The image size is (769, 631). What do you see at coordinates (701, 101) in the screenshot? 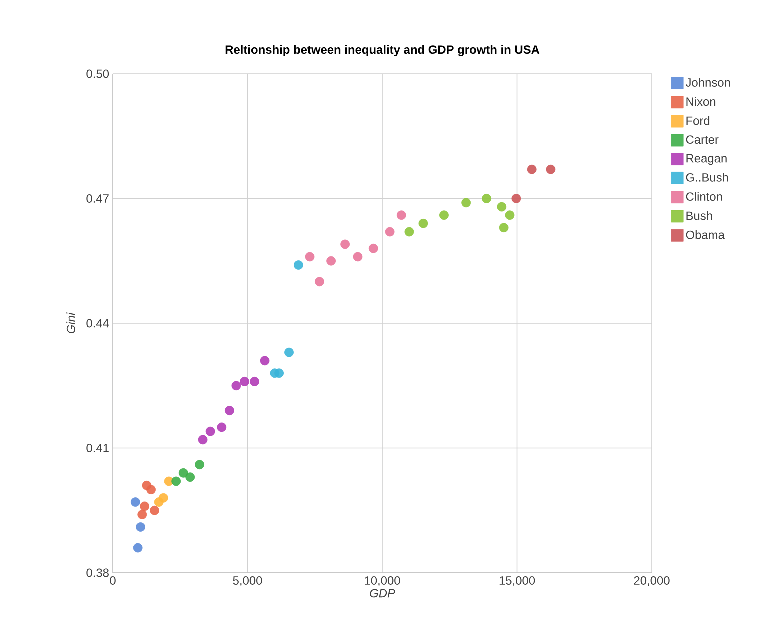
I see `legend-label: Nixon` at bounding box center [701, 101].